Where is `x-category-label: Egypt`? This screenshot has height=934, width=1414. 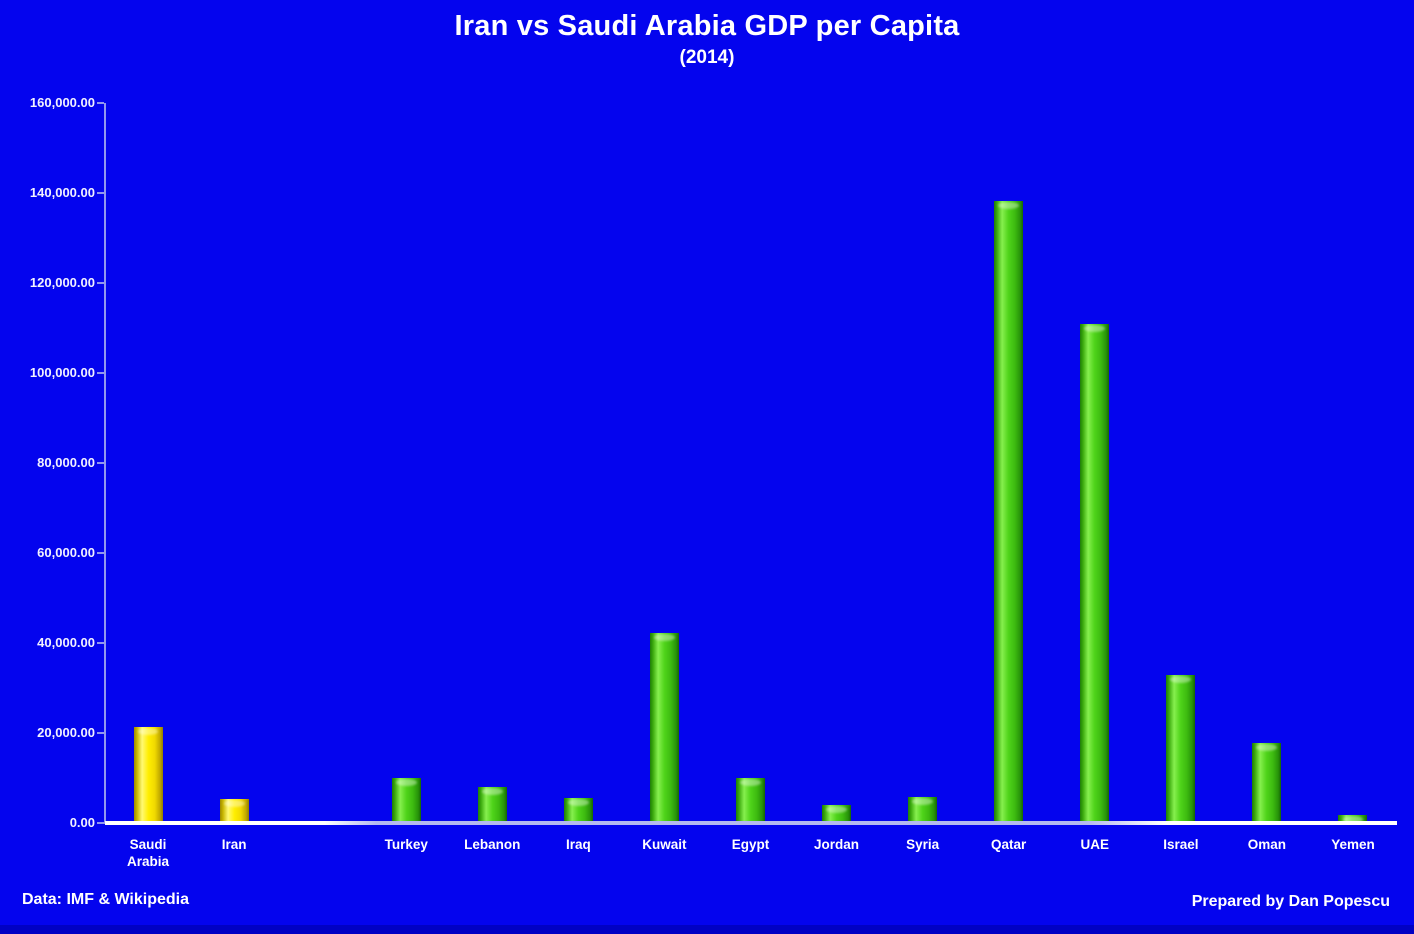
x-category-label: Egypt is located at coordinates (750, 844).